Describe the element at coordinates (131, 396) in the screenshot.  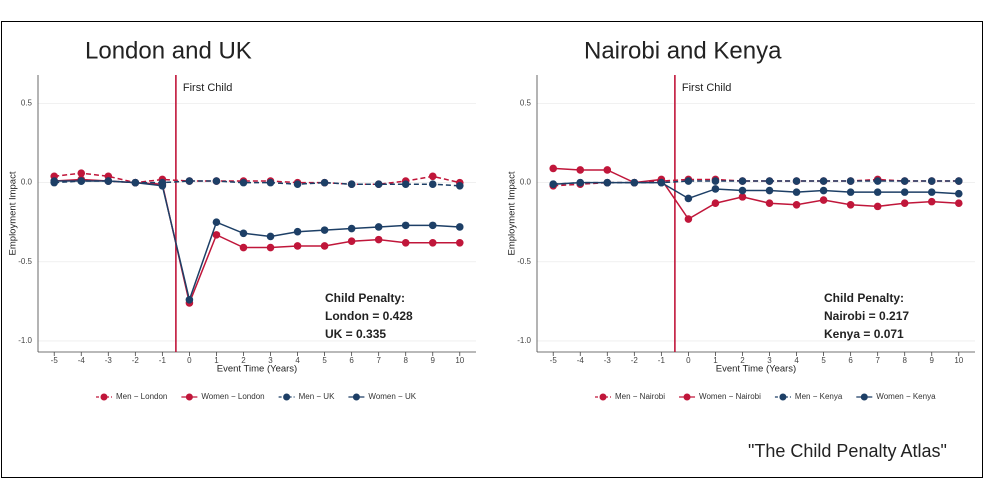
I see `legend-item: Men − London` at that location.